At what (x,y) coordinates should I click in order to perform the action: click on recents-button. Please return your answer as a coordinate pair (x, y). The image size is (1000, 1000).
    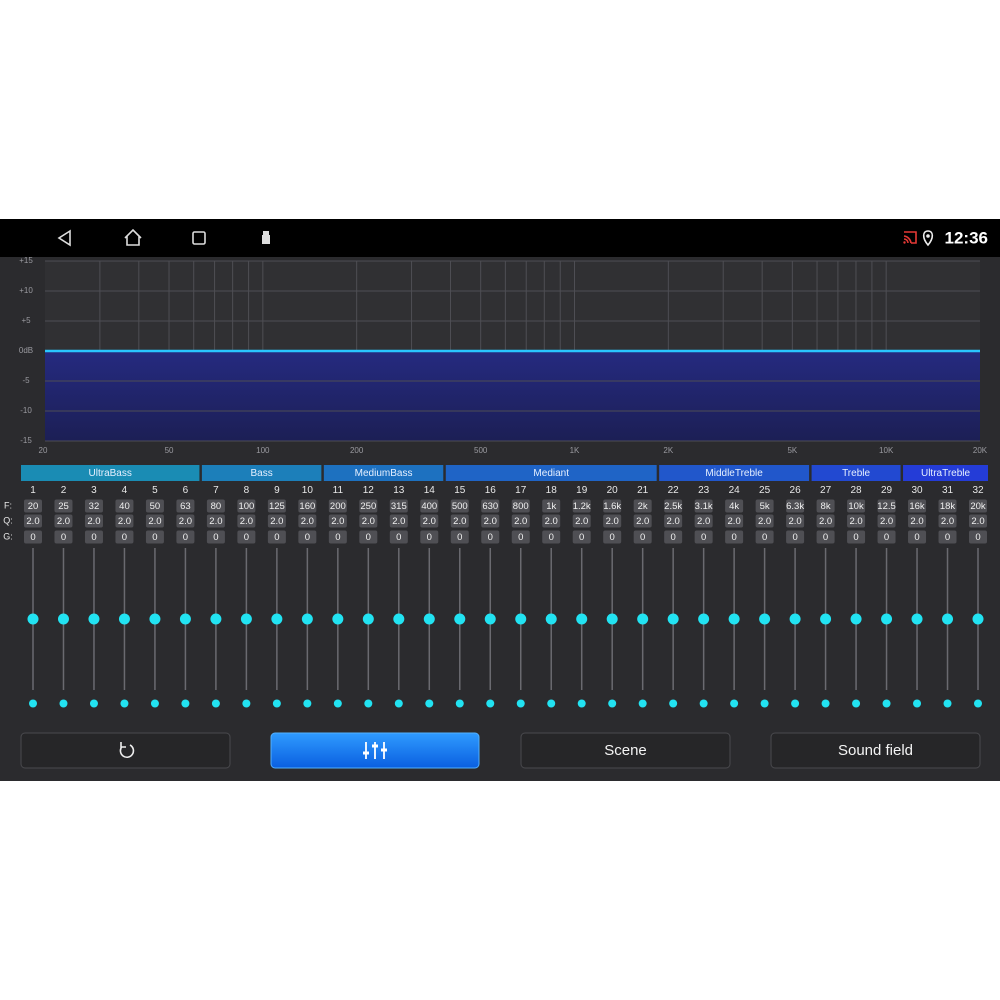
    Looking at the image, I should click on (199, 238).